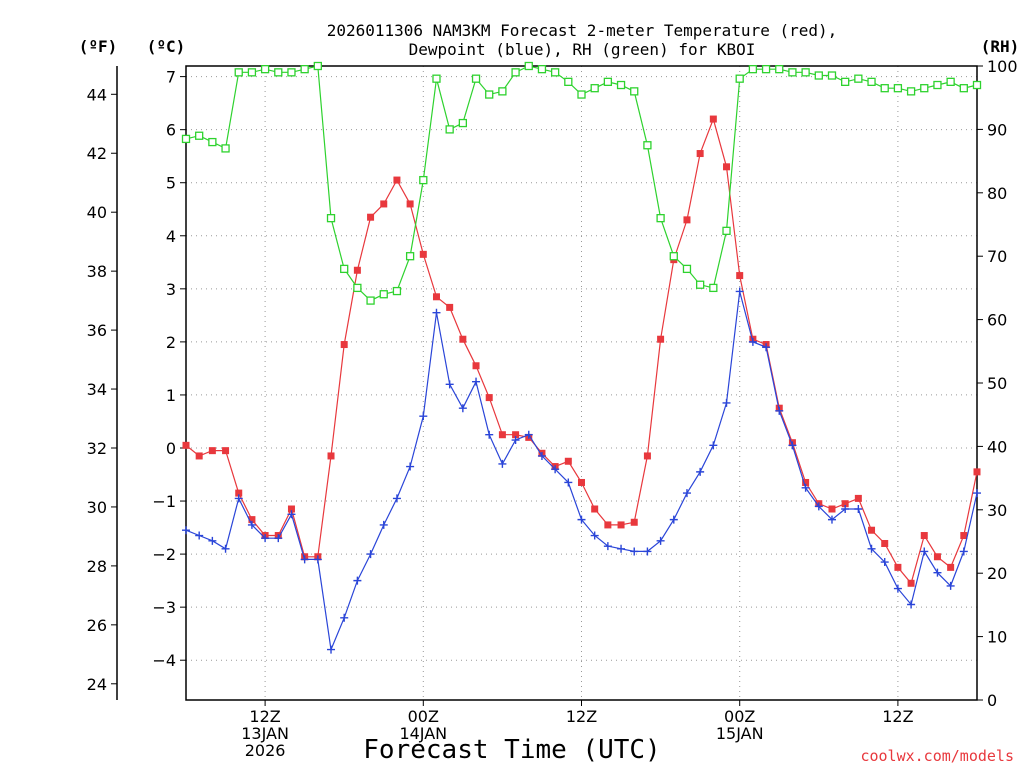 This screenshot has width=1024, height=768. What do you see at coordinates (171, 395) in the screenshot?
I see `celsius-tick-label: 1` at bounding box center [171, 395].